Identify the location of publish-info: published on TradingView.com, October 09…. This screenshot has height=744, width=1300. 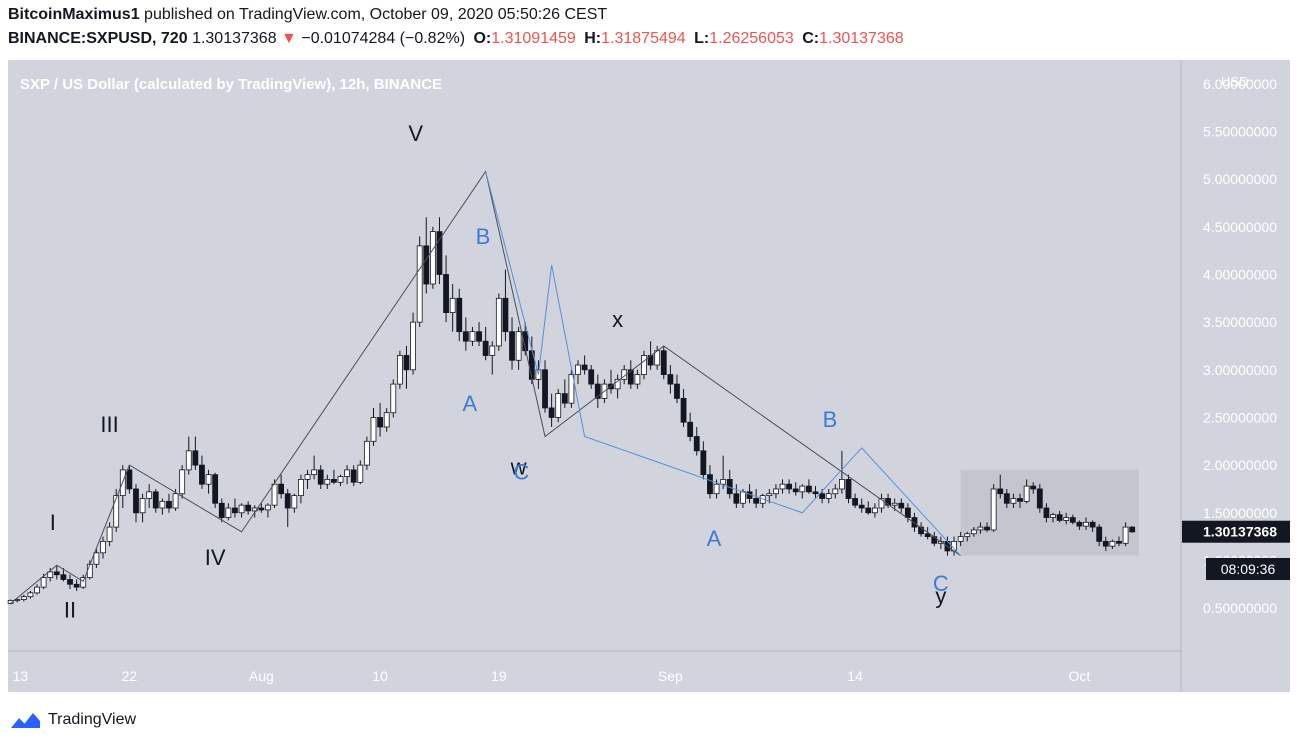
(376, 14).